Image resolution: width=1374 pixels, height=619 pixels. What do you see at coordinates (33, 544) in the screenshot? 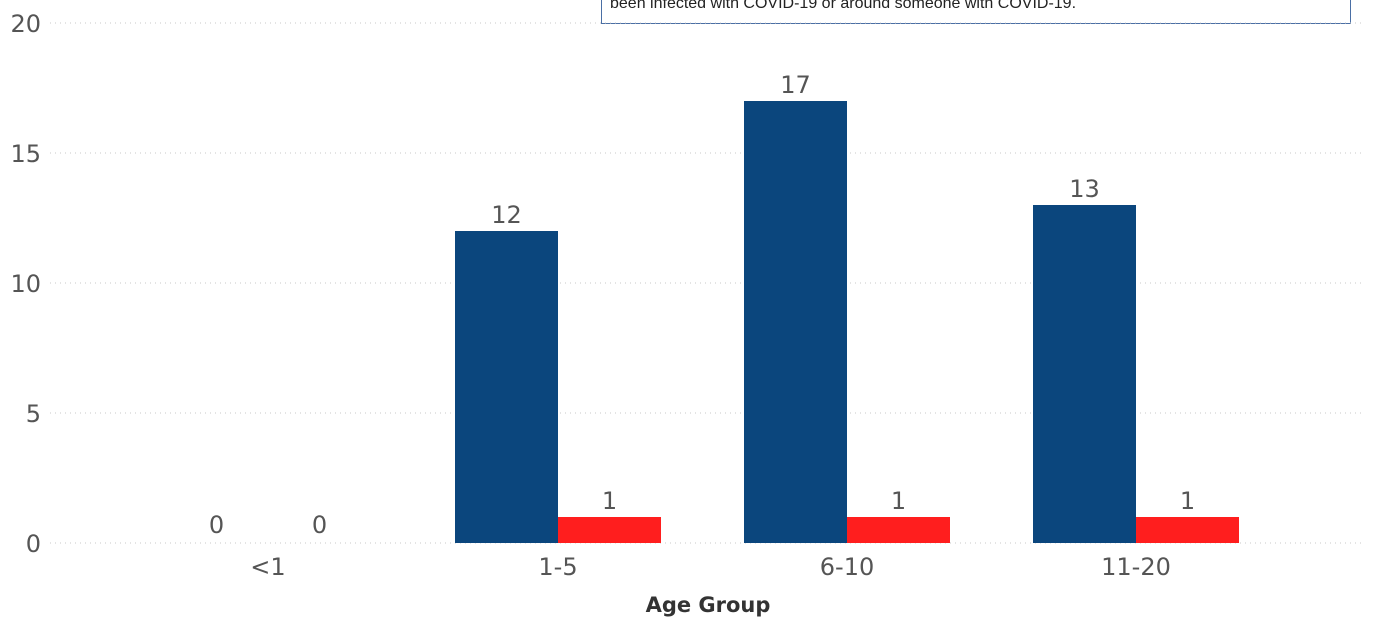
I see `y-tick-label: 0` at bounding box center [33, 544].